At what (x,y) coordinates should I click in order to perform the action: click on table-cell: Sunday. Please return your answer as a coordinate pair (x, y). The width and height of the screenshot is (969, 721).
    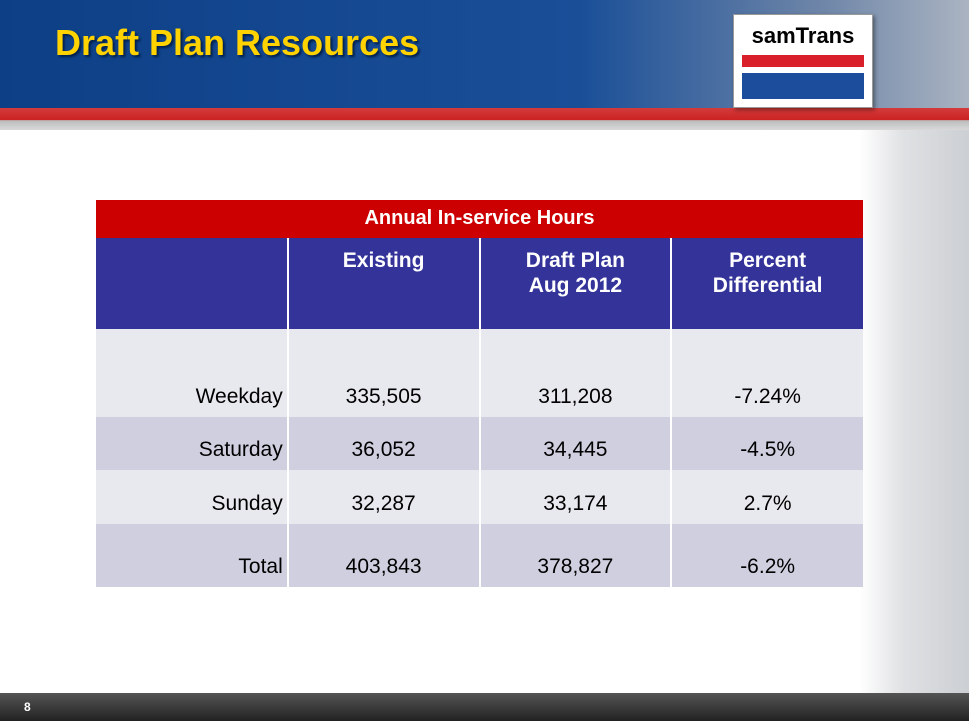
    Looking at the image, I should click on (192, 497).